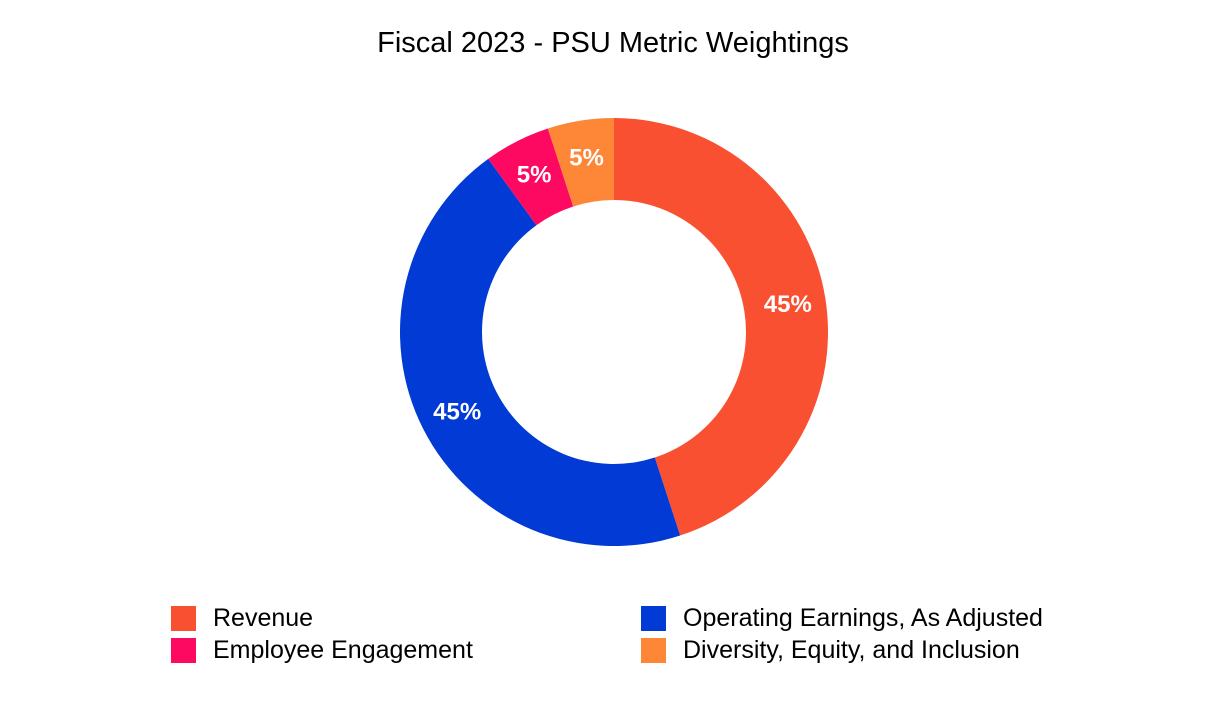  I want to click on slice-label-revenue: 45%, so click(788, 304).